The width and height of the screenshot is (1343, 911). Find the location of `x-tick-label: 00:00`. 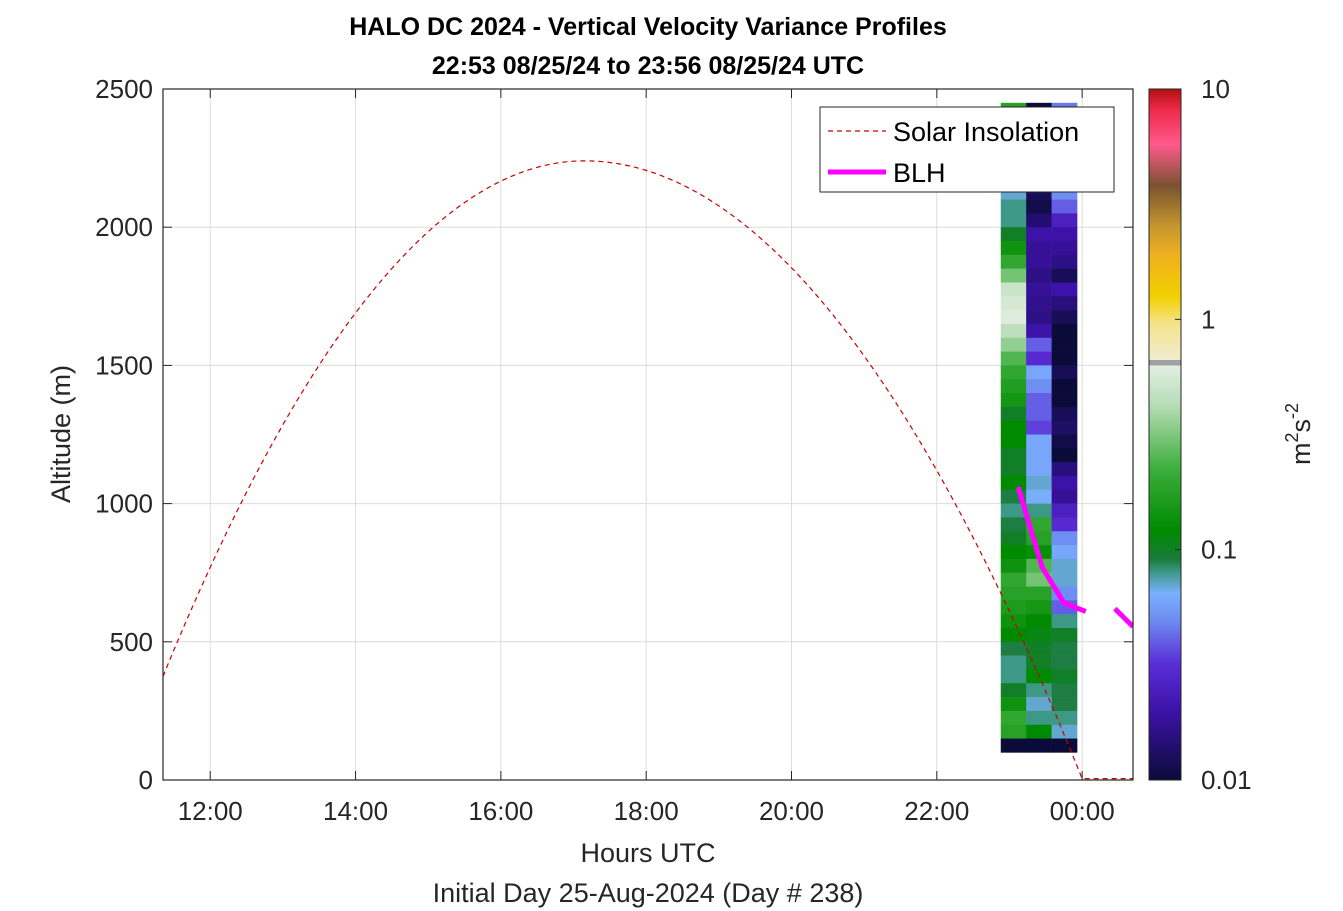

x-tick-label: 00:00 is located at coordinates (1082, 811).